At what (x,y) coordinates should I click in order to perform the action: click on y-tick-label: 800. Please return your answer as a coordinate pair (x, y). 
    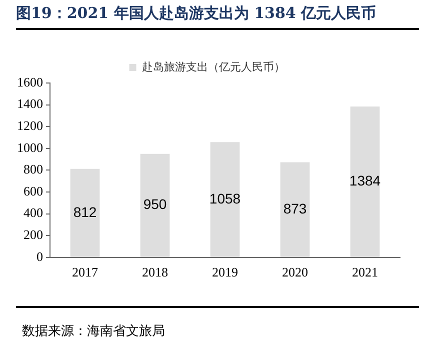
    Looking at the image, I should click on (33, 169).